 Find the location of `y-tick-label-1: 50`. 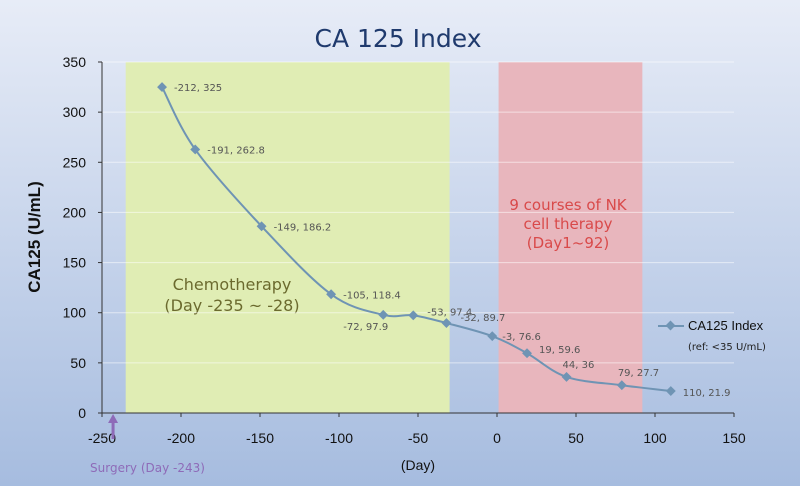

y-tick-label-1: 50 is located at coordinates (78, 363).